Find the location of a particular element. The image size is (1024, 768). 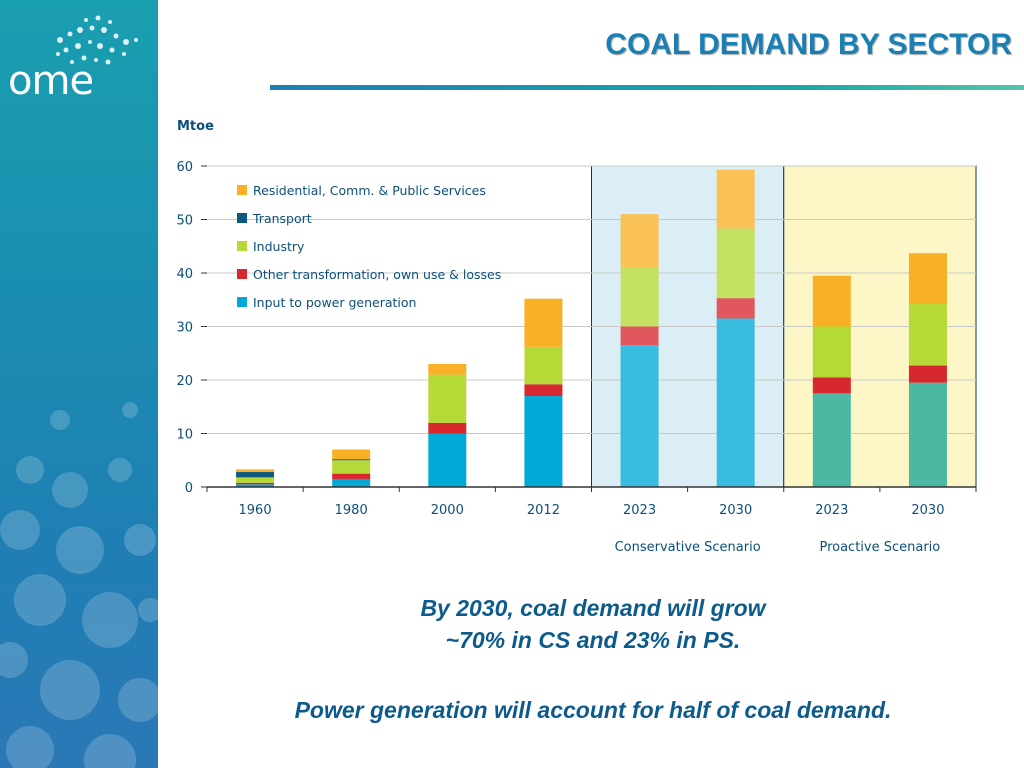

y-tick-label: 30 is located at coordinates (184, 328).